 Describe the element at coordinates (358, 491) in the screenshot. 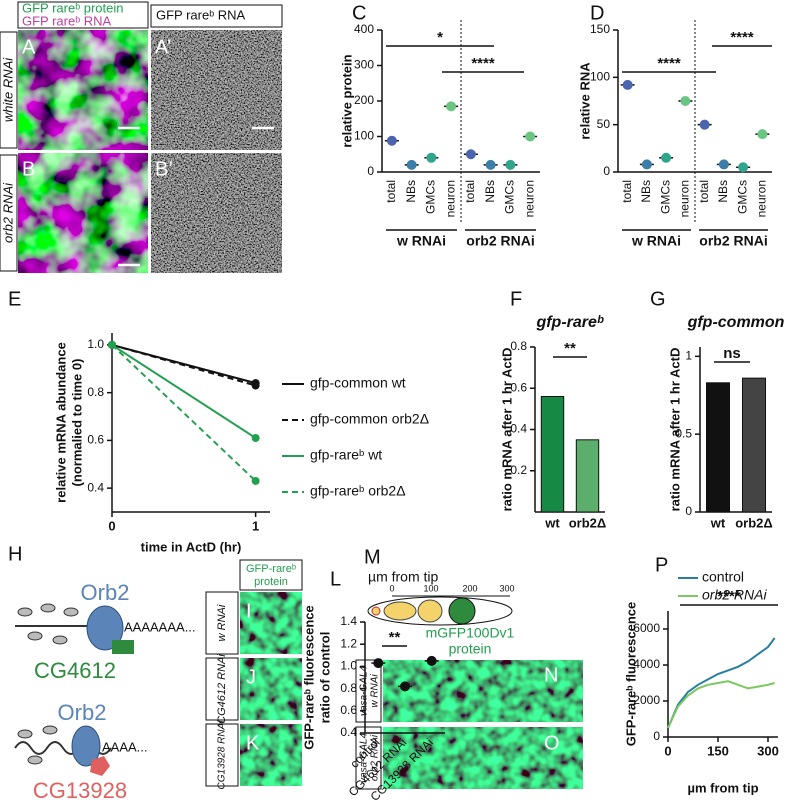

I see `legend-label: gfp-rareᵇ orb2Δ` at that location.